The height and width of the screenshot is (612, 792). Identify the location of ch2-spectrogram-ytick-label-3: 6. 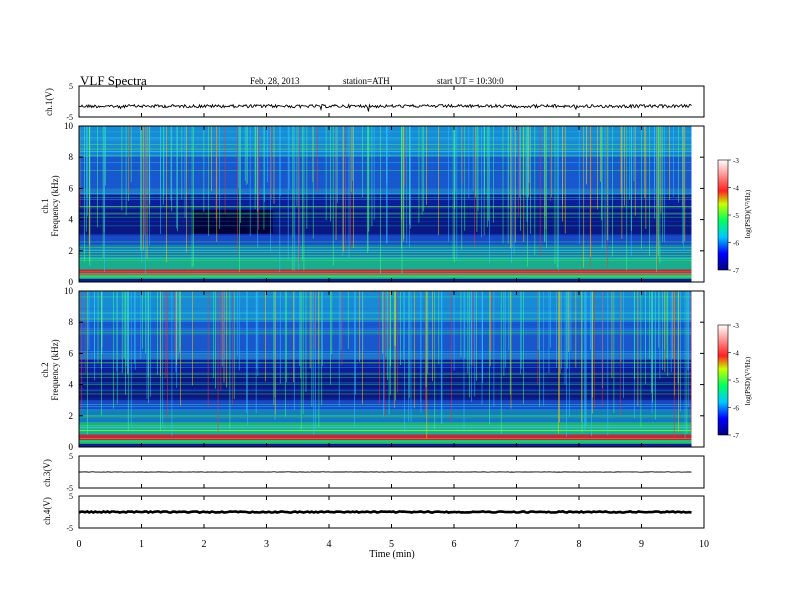
(71, 353).